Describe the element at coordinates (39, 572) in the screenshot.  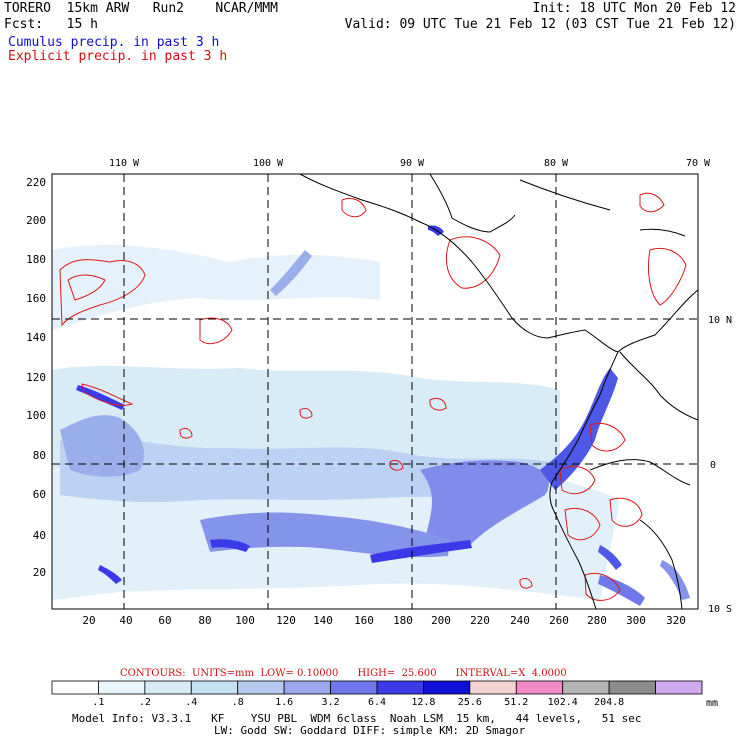
I see `y-tick: 20` at that location.